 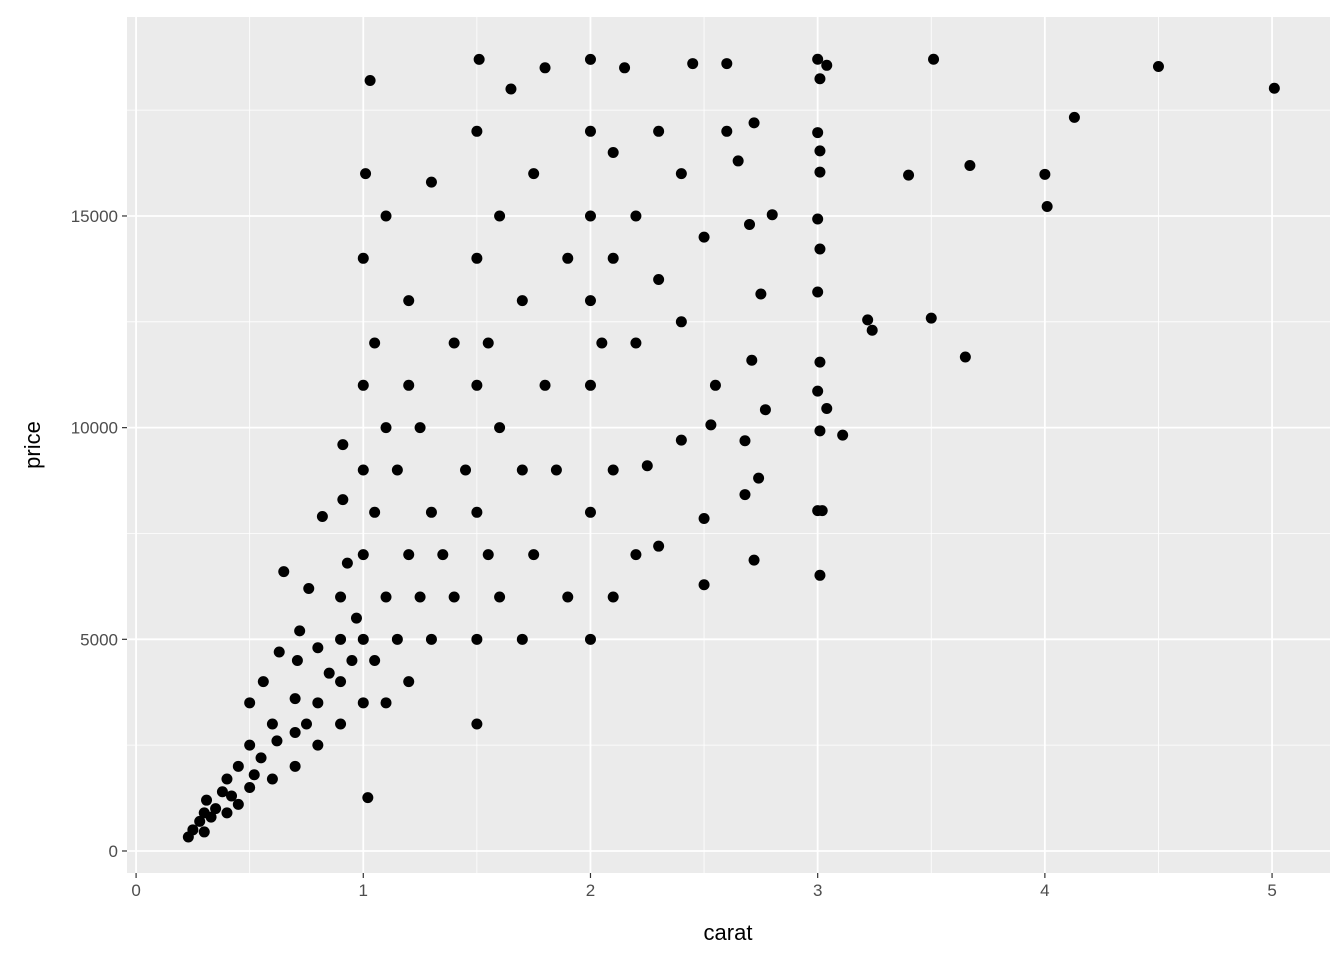 What do you see at coordinates (590, 890) in the screenshot?
I see `x-tick-label: 2` at bounding box center [590, 890].